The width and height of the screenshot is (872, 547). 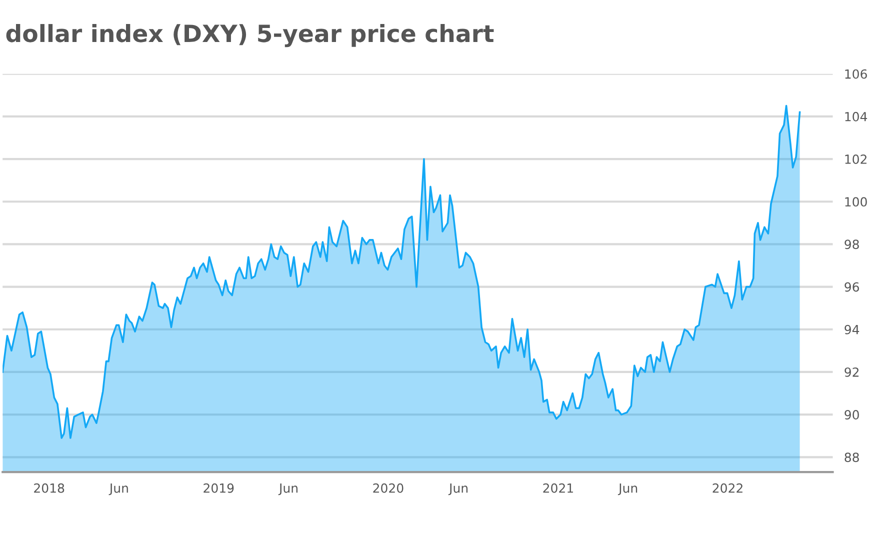 I want to click on y-tick-label: 104, so click(x=856, y=117).